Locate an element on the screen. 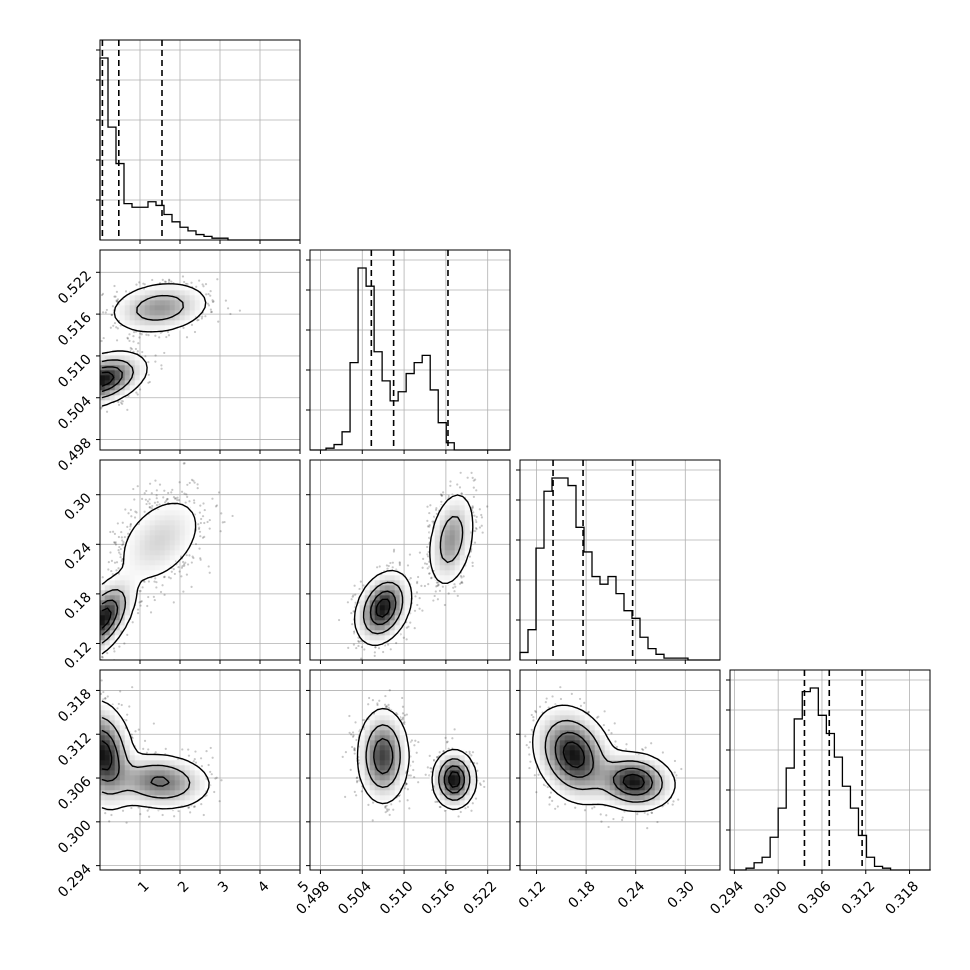 The image size is (970, 970). y-tick-label: 0.516 is located at coordinates (75, 330).